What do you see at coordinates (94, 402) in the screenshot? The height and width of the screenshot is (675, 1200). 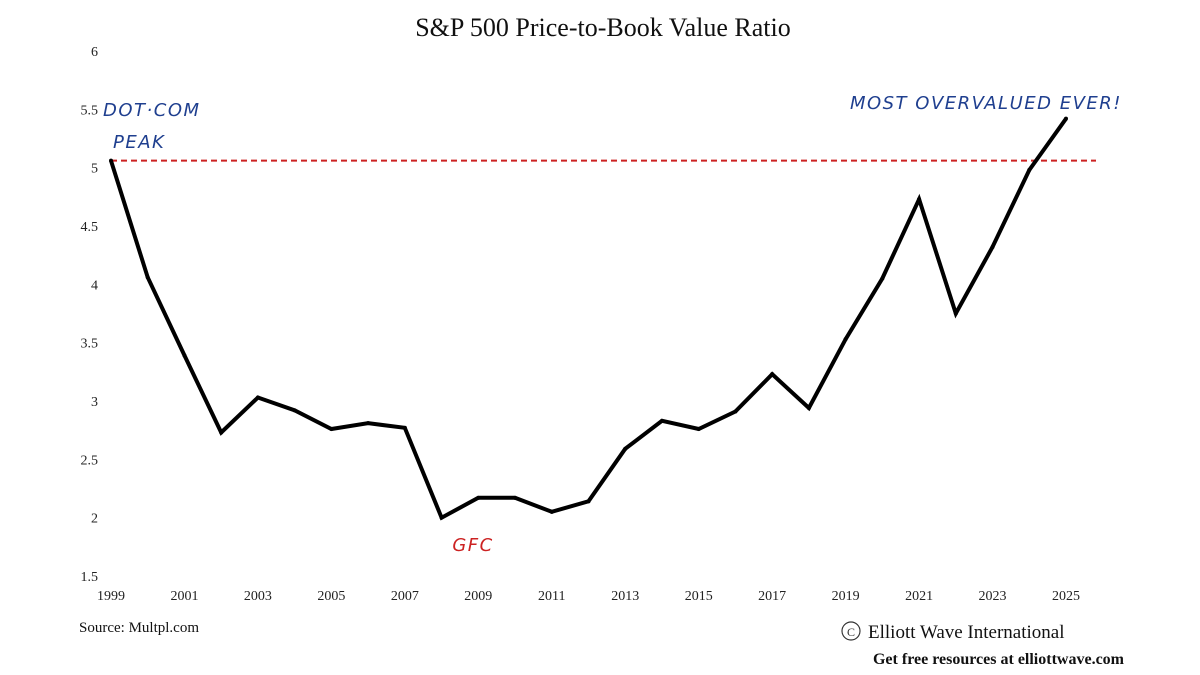 I see `y-tick-label: 3` at bounding box center [94, 402].